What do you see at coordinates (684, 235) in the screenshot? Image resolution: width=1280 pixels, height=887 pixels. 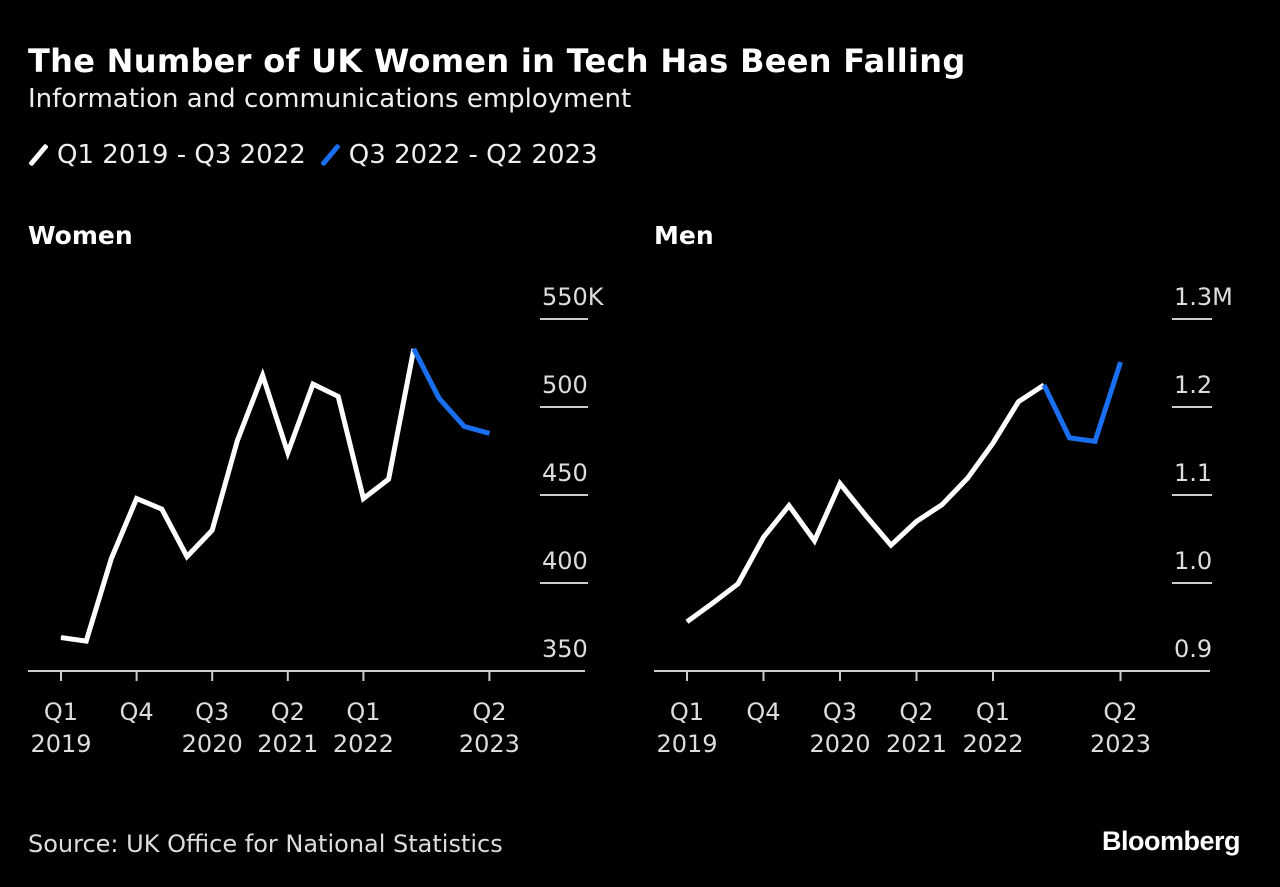 I see `panel-title: Men` at bounding box center [684, 235].